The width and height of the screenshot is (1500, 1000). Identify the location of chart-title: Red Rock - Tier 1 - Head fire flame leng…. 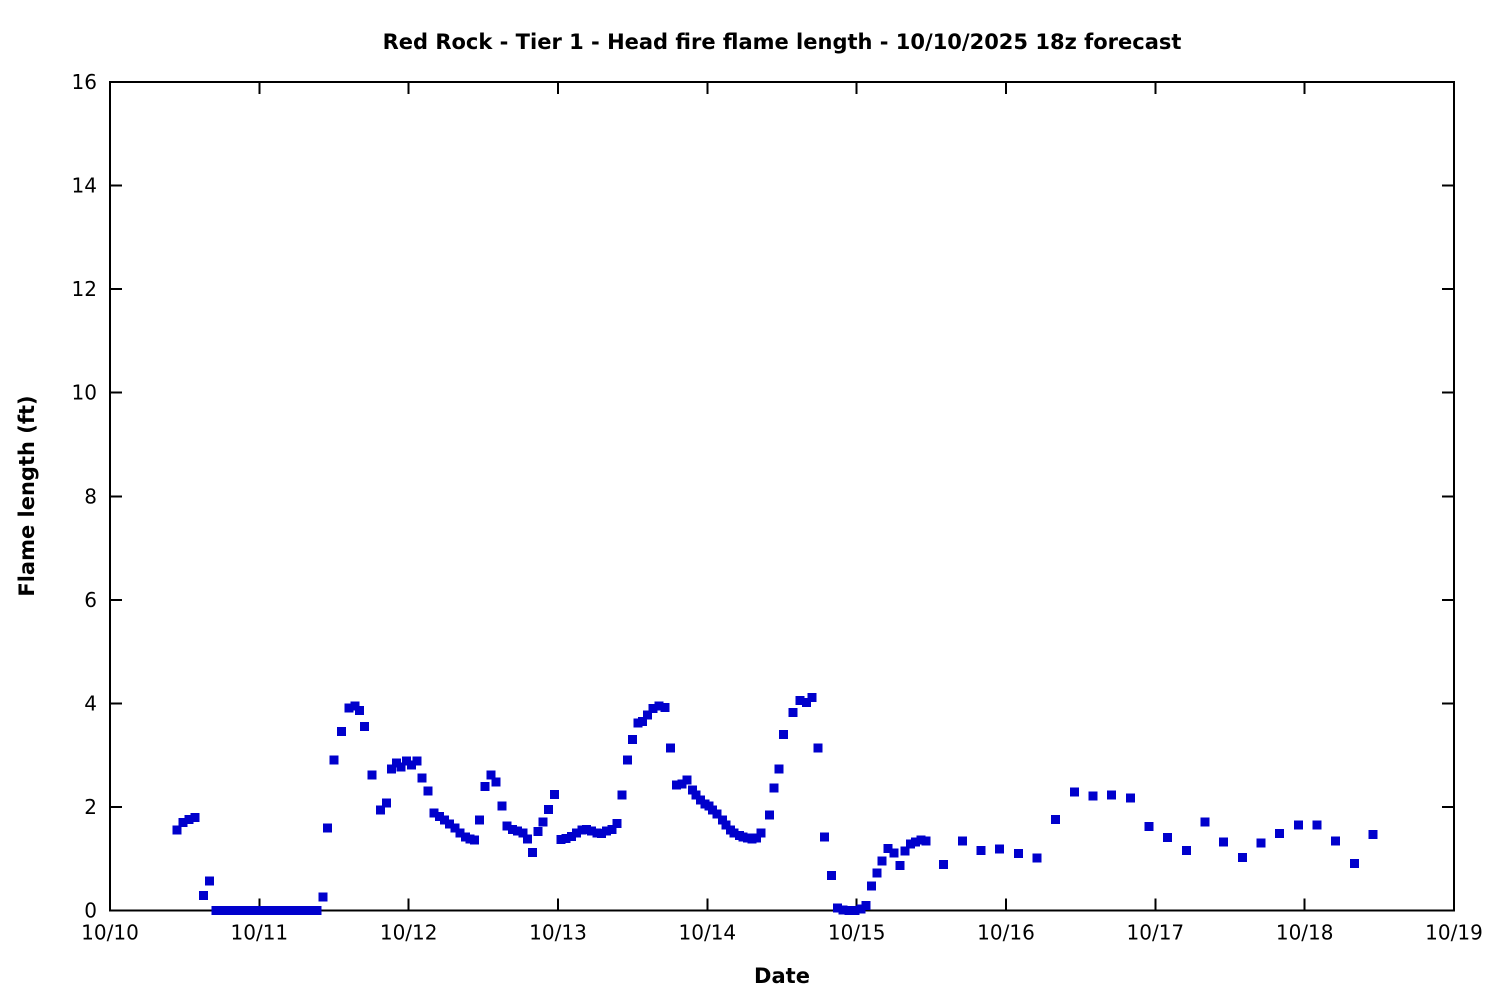
(782, 42).